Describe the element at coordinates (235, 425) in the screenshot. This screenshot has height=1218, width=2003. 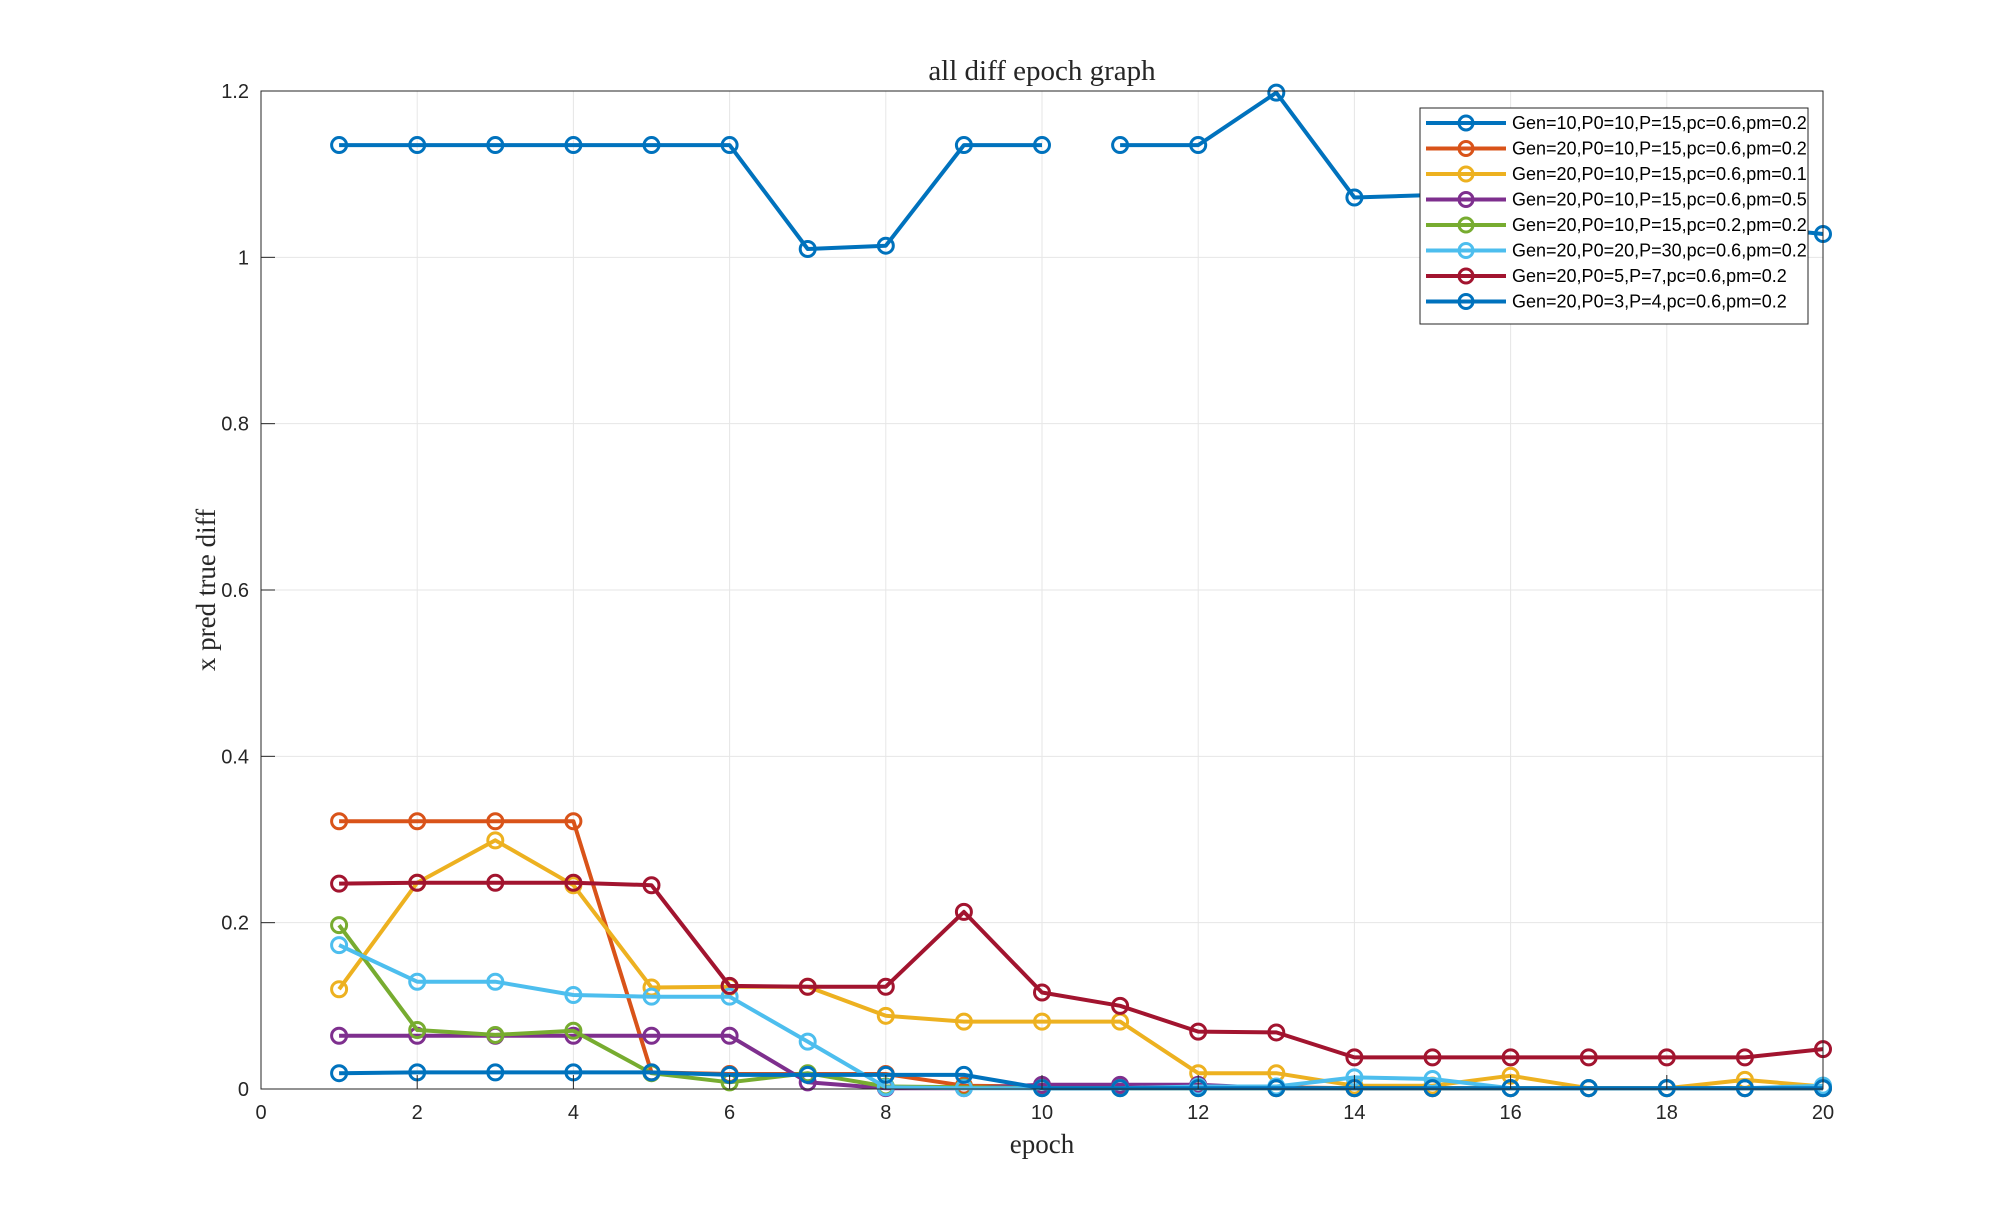
I see `y-tick-label: 0.8` at that location.